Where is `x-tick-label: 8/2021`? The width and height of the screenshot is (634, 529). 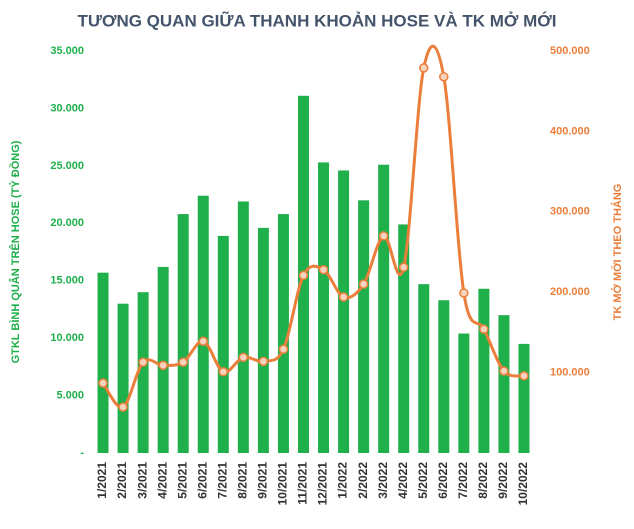
x-tick-label: 8/2021 is located at coordinates (243, 480).